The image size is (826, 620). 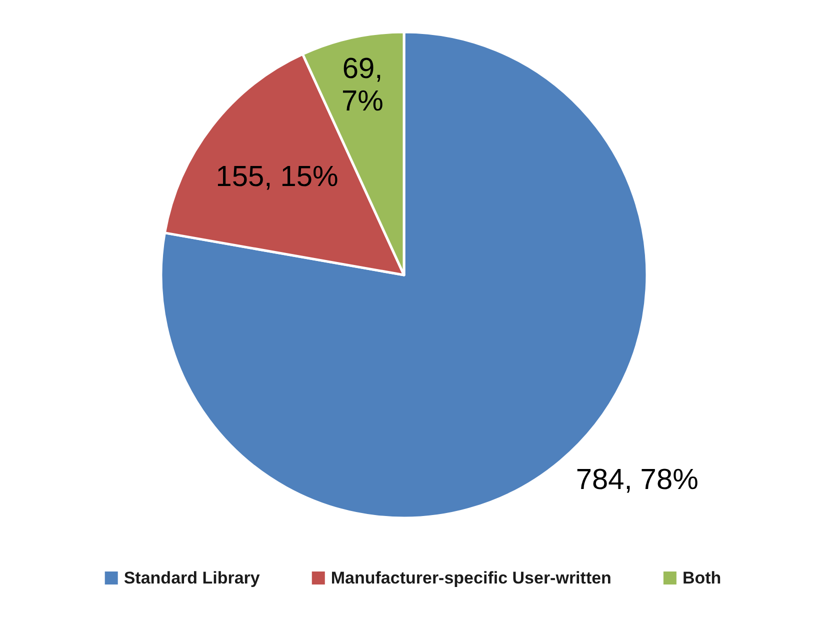 What do you see at coordinates (637, 480) in the screenshot?
I see `data-label: 784, 78%` at bounding box center [637, 480].